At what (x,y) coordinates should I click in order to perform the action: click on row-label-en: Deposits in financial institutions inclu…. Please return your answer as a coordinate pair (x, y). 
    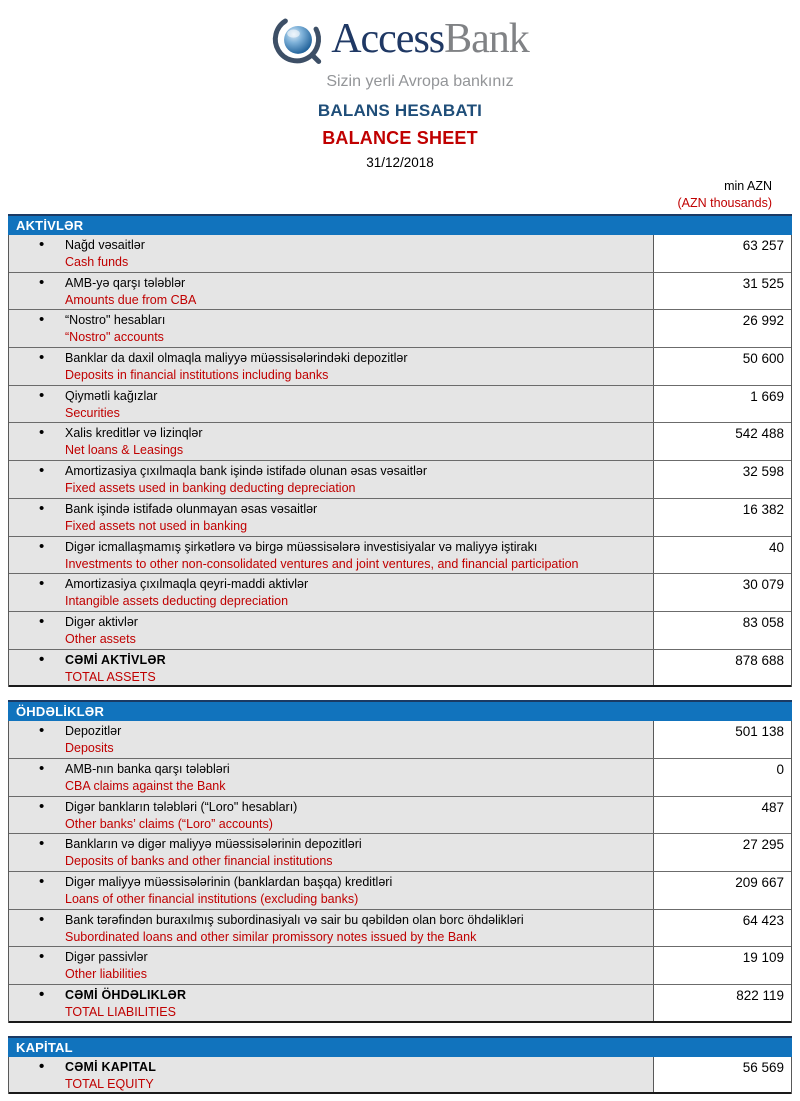
    Looking at the image, I should click on (197, 375).